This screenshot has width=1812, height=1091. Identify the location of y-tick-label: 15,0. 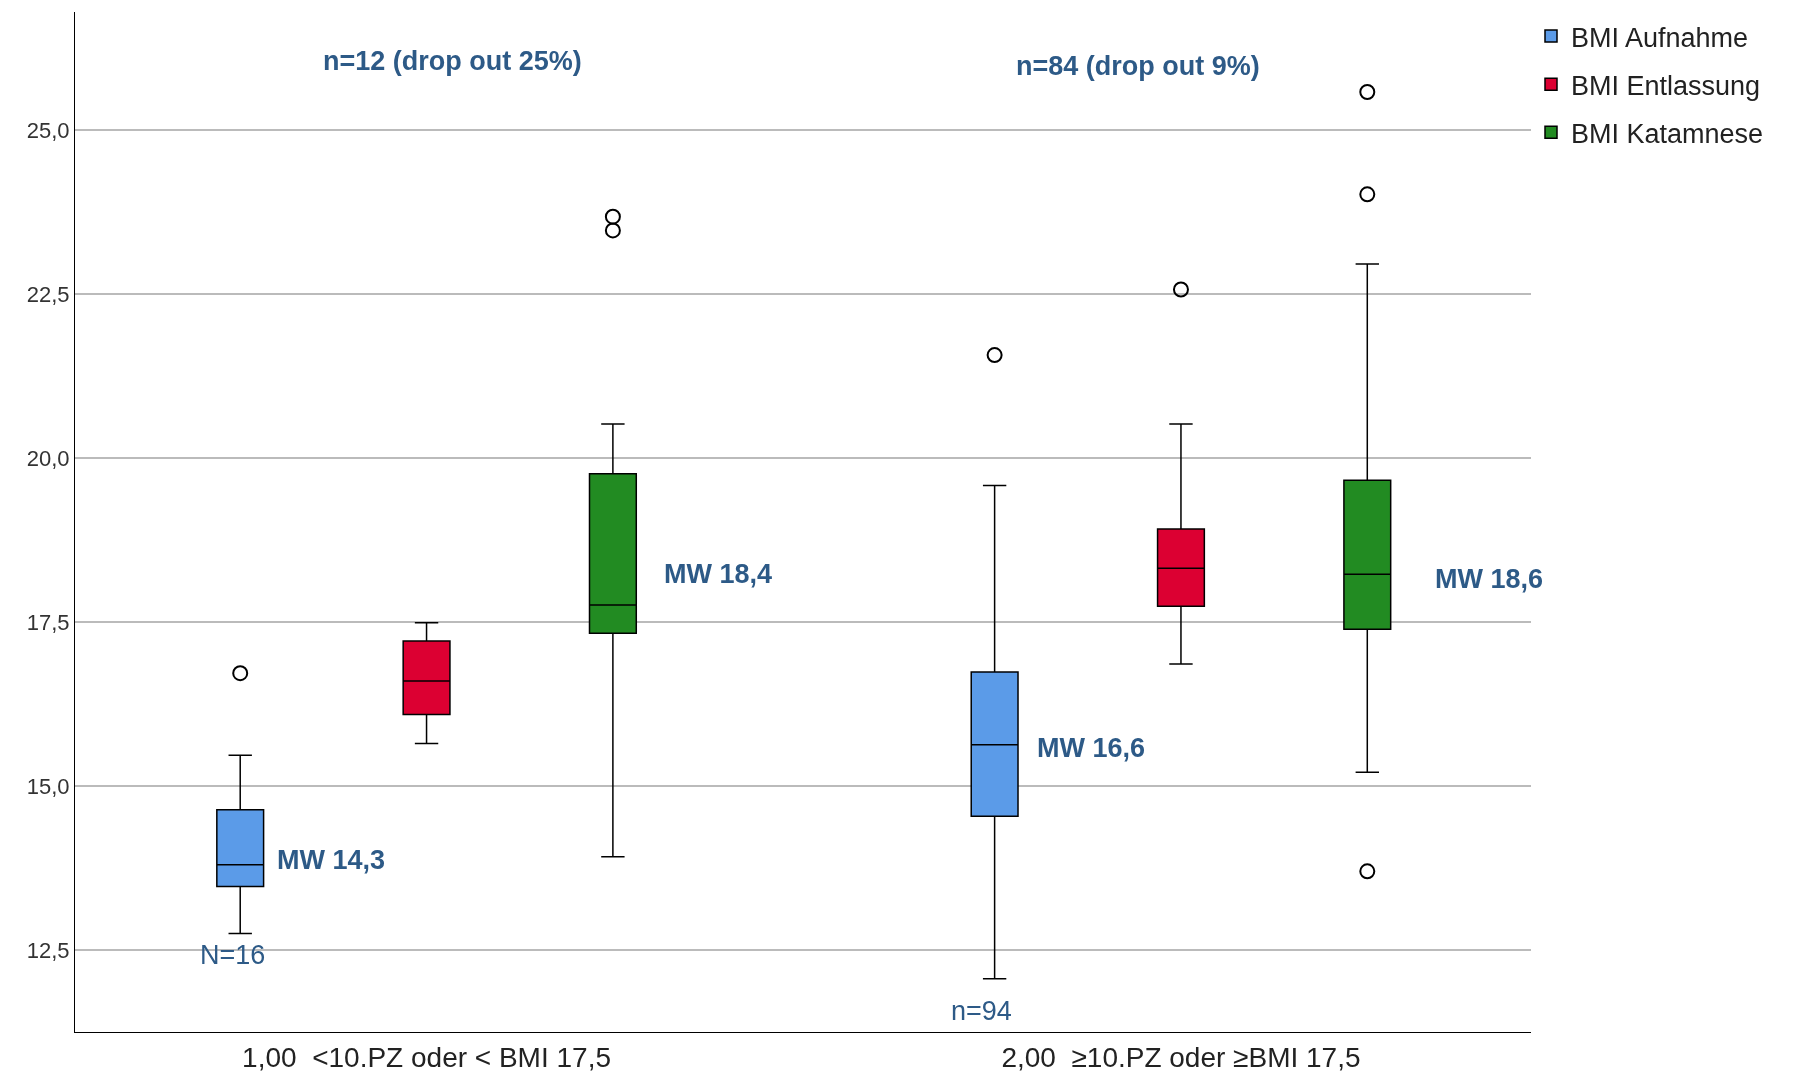
(48, 786).